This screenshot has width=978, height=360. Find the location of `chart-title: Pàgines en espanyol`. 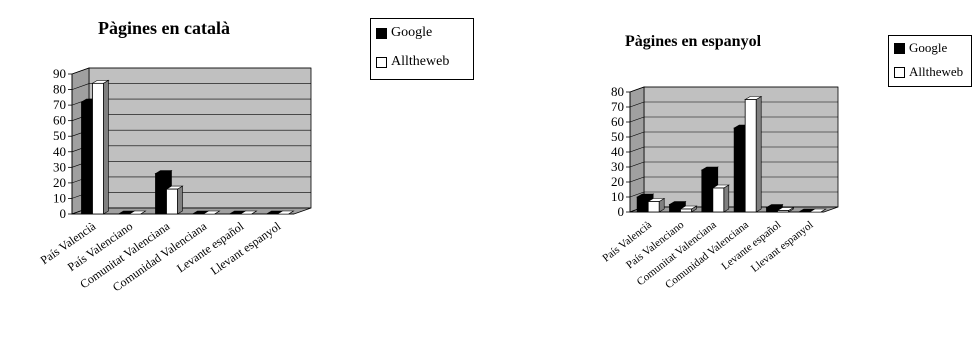

chart-title: Pàgines en espanyol is located at coordinates (693, 41).